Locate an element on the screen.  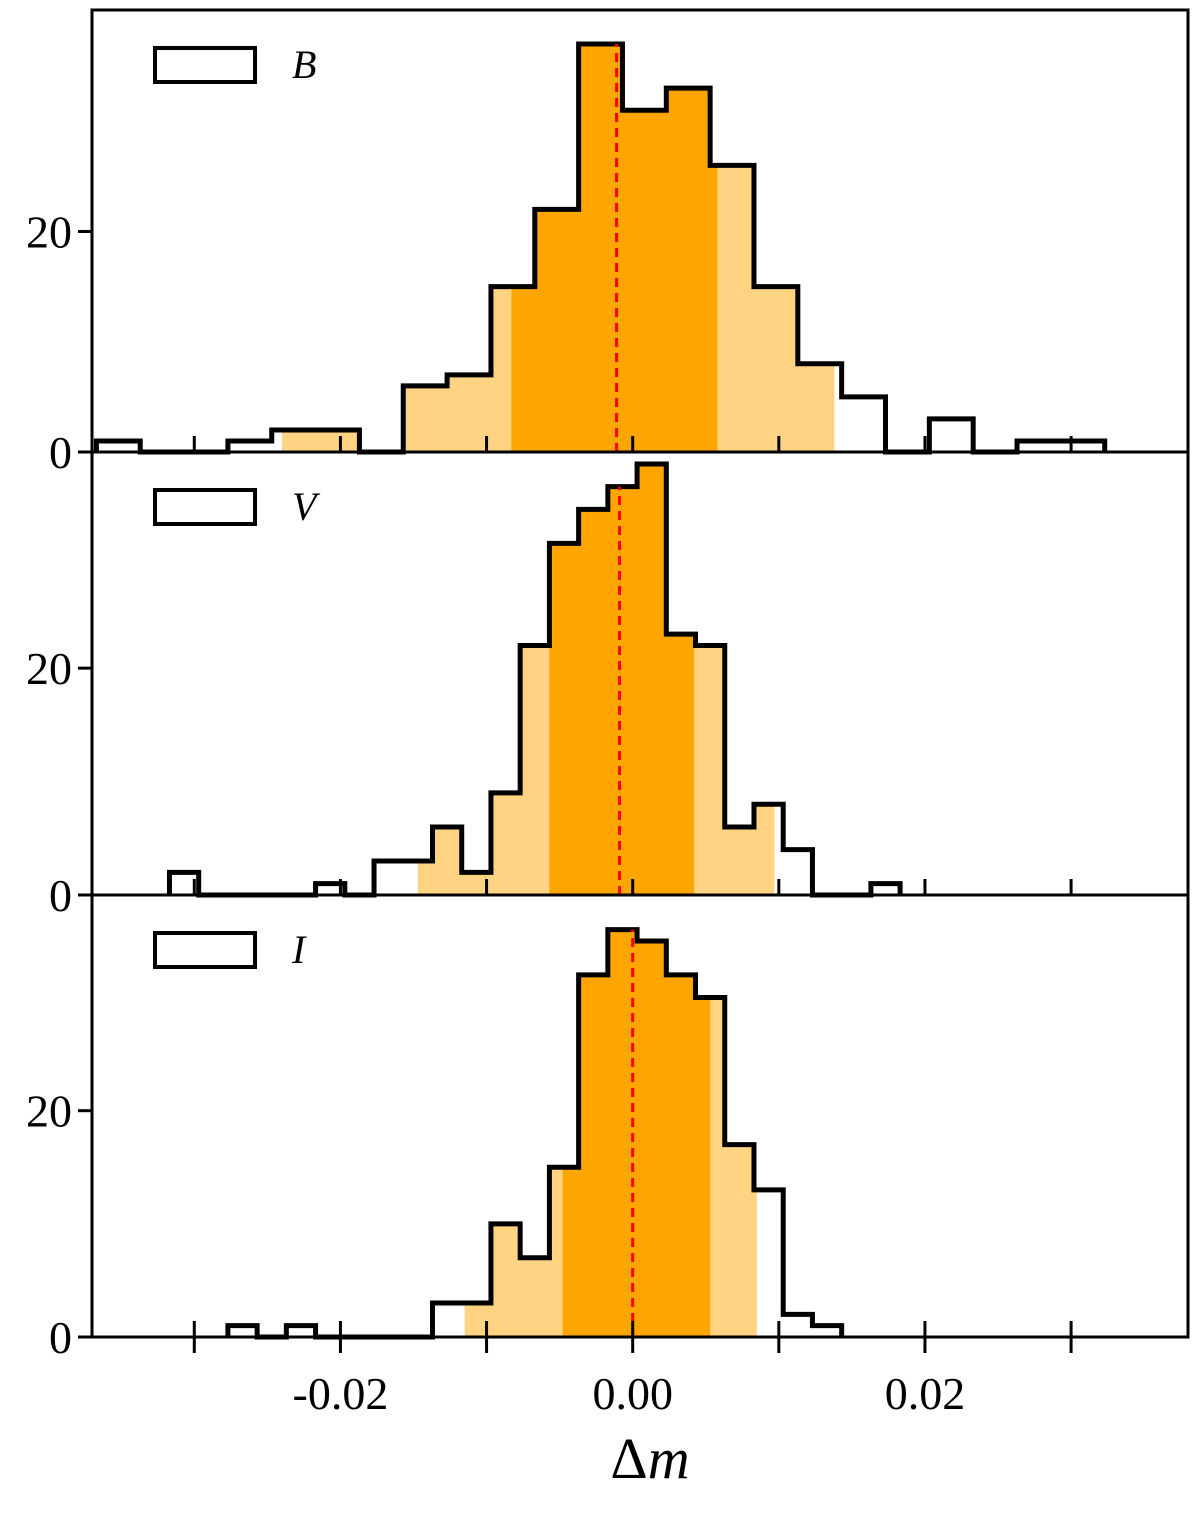
x-tick-label: -0.02 is located at coordinates (341, 1393).